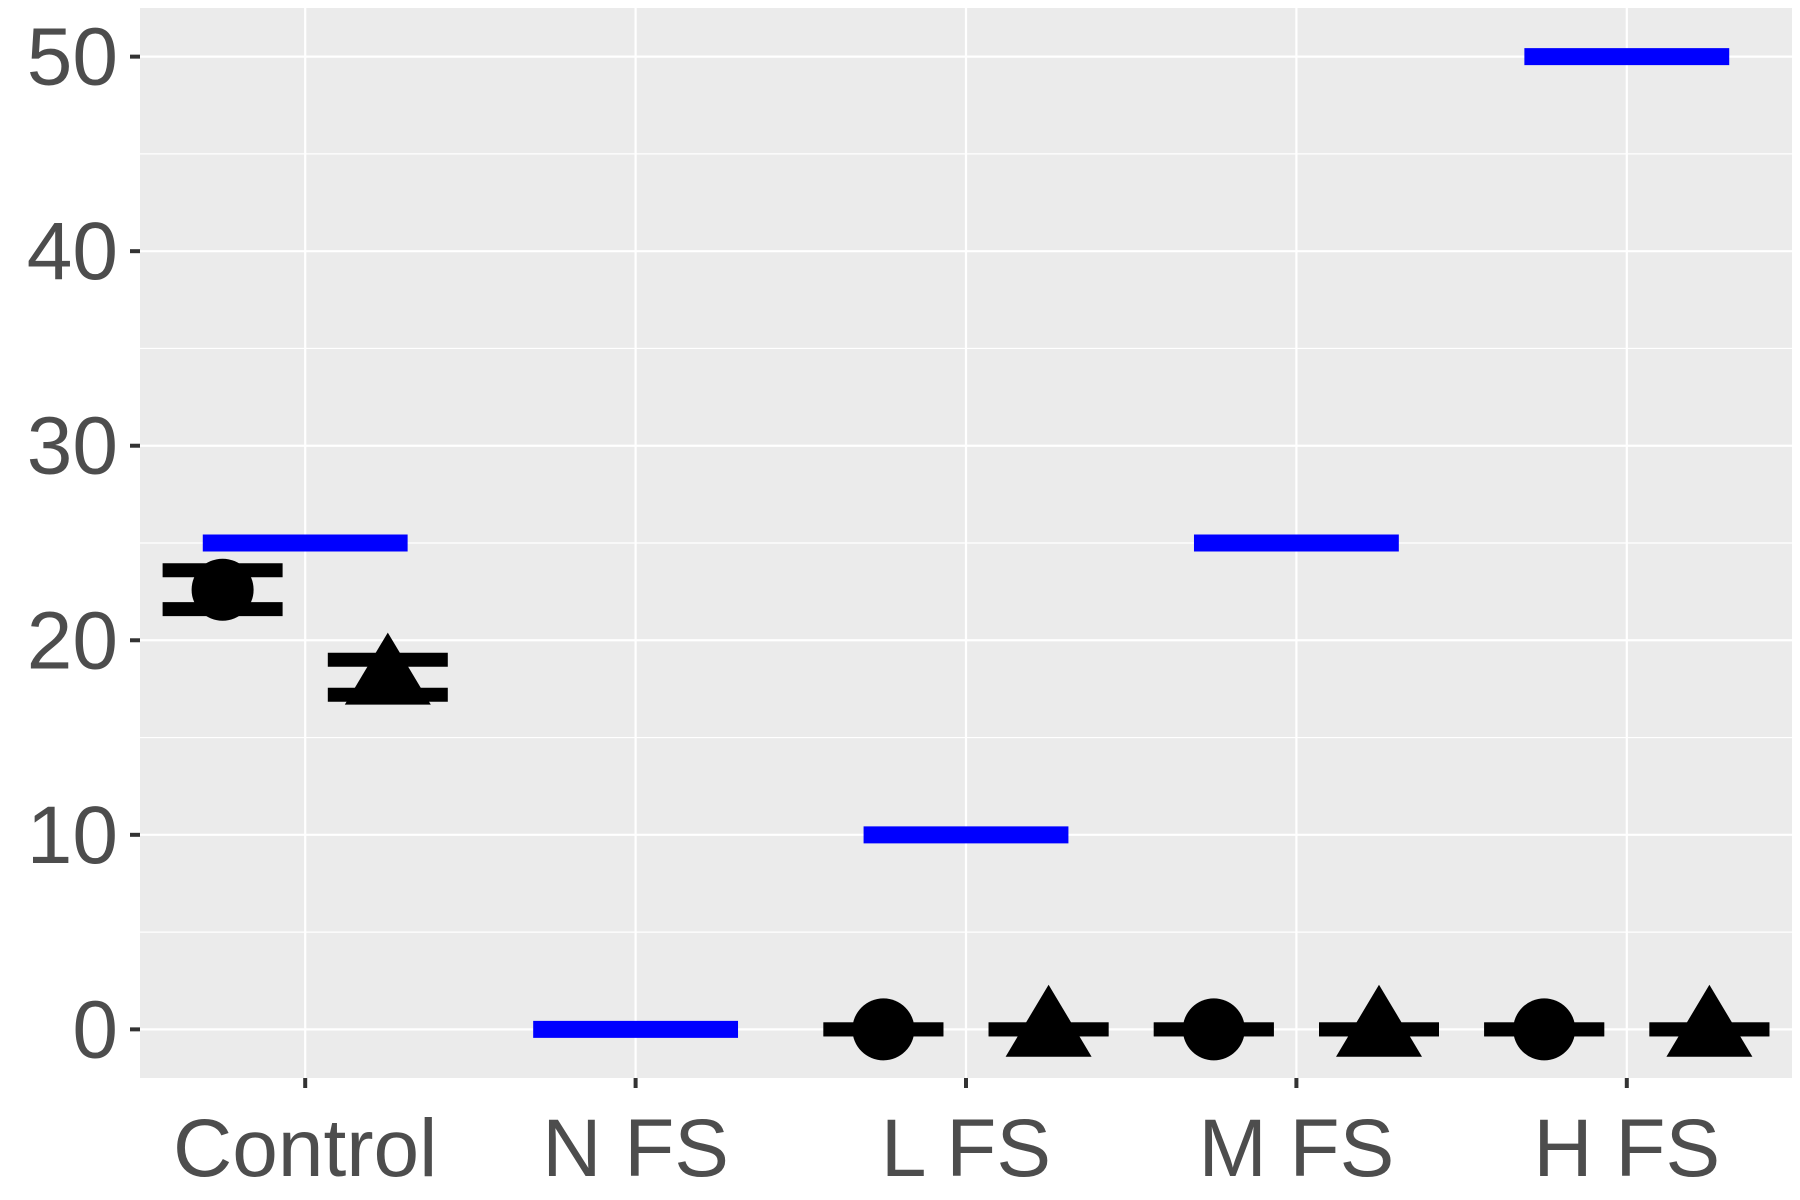  What do you see at coordinates (305, 1148) in the screenshot?
I see `x-tick-label: Control` at bounding box center [305, 1148].